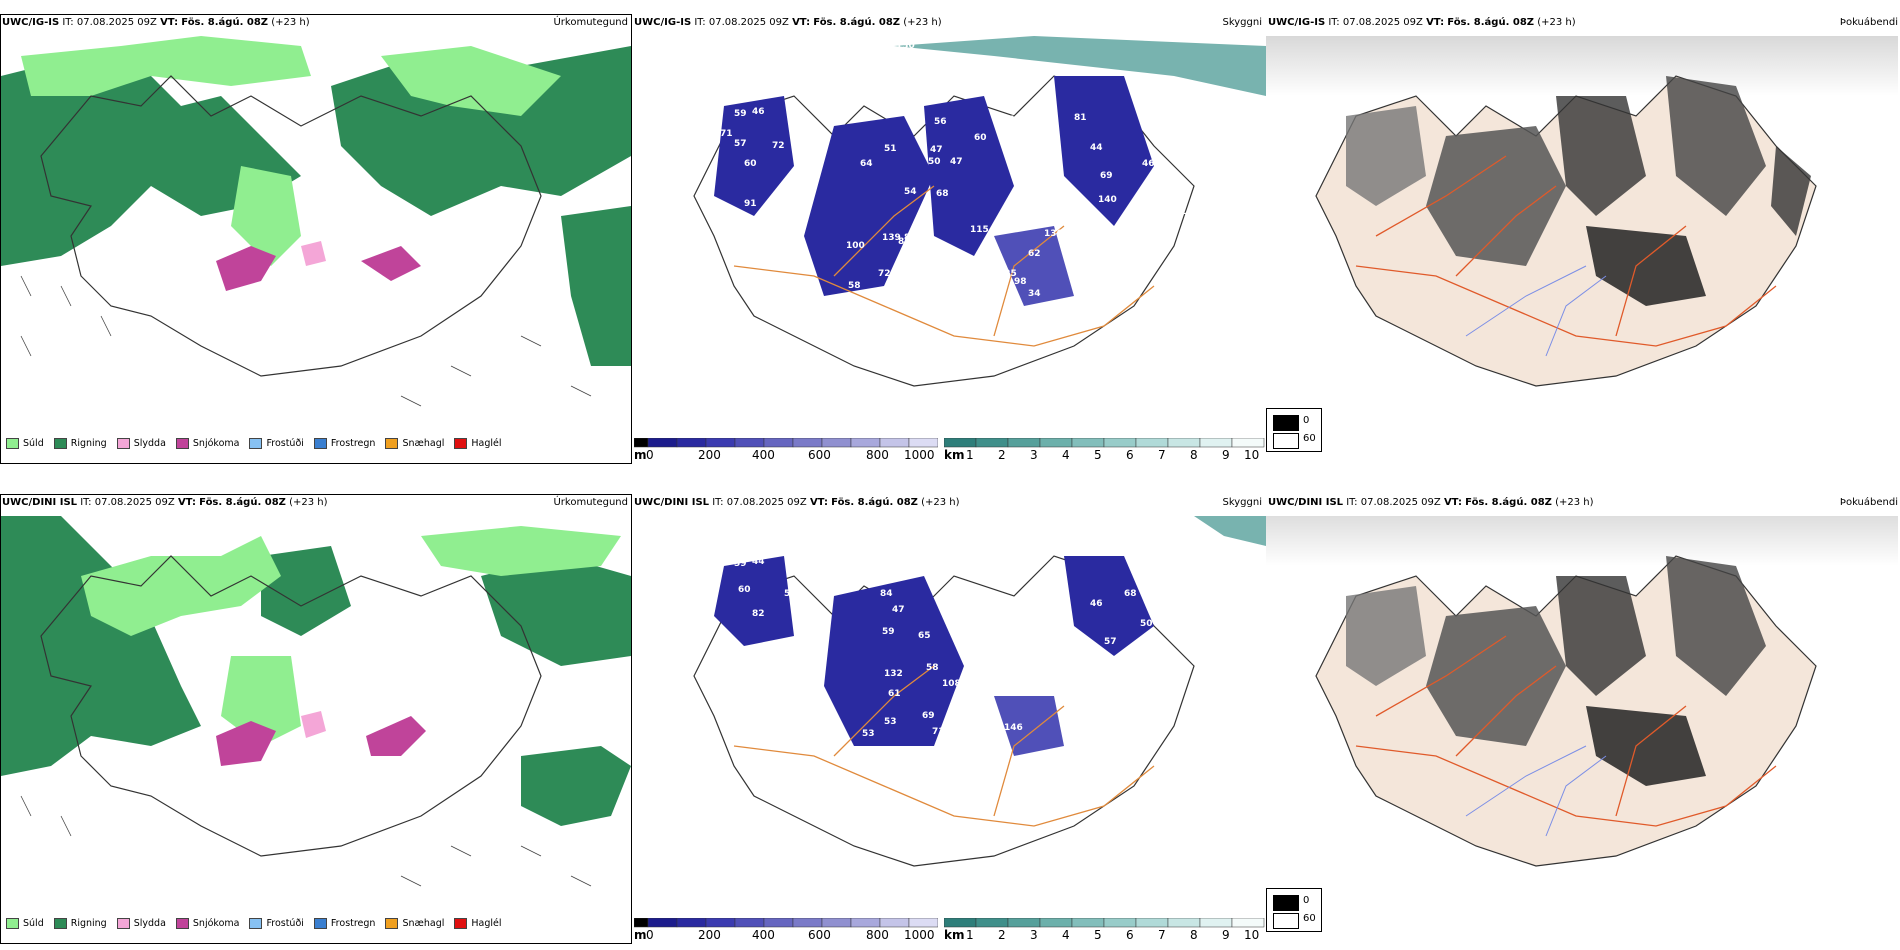 The height and width of the screenshot is (950, 1900). Describe the element at coordinates (758, 614) in the screenshot. I see `cloud-number: 82` at that location.